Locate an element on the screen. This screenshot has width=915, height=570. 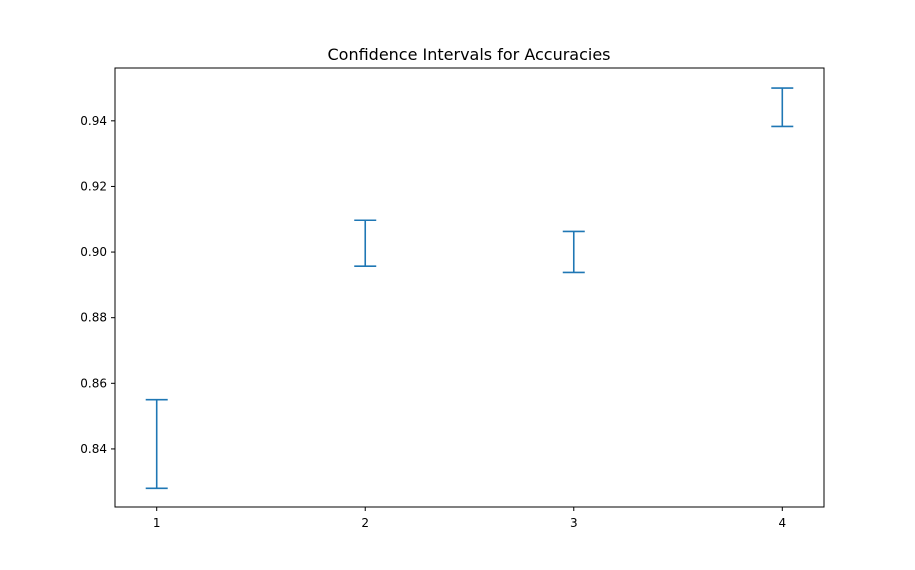
x-tick-label: 4 is located at coordinates (782, 523).